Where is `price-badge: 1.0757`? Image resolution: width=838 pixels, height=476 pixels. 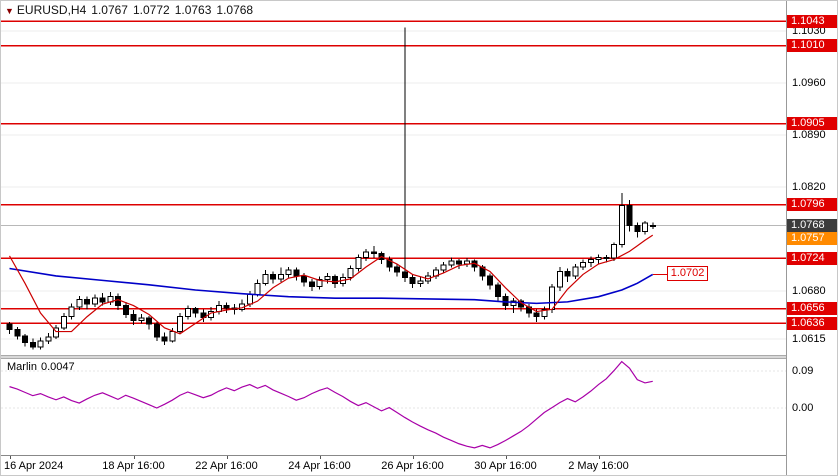
price-badge: 1.0757 is located at coordinates (812, 238).